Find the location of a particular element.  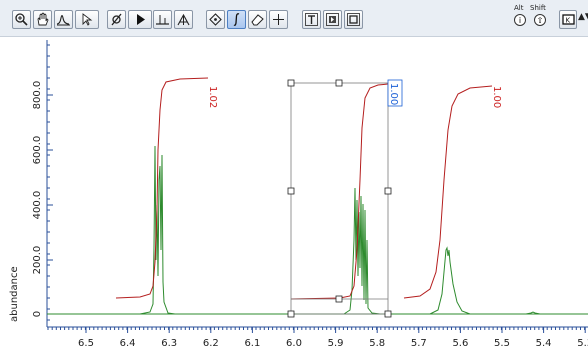

pointer-icon is located at coordinates (87, 19).